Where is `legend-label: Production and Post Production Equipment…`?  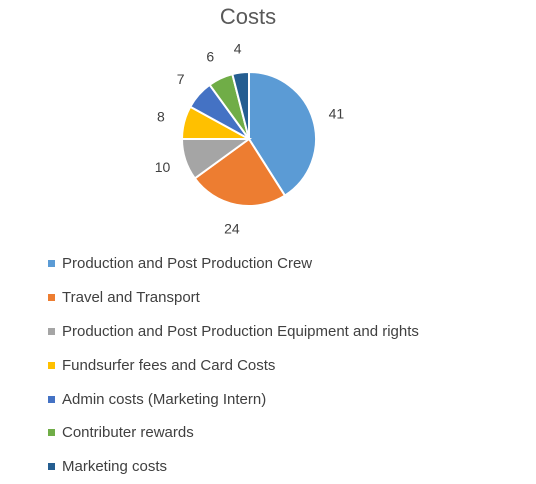
legend-label: Production and Post Production Equipment… is located at coordinates (240, 331).